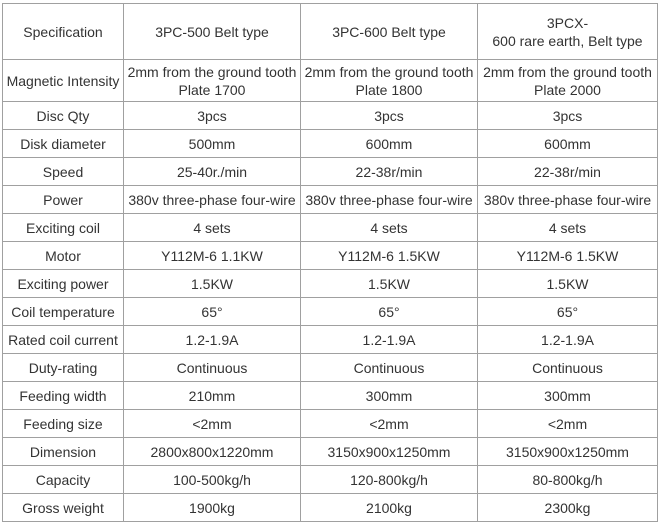 The image size is (661, 527). What do you see at coordinates (63, 80) in the screenshot?
I see `row-label: Magnetic Intensity` at bounding box center [63, 80].